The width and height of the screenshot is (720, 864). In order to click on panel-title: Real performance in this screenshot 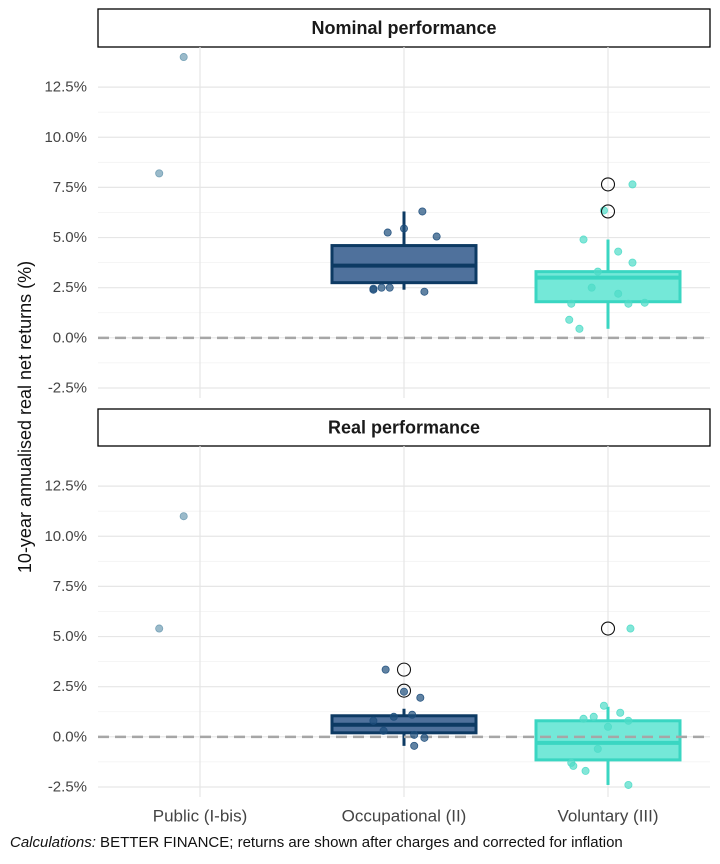, I will do `click(404, 428)`.